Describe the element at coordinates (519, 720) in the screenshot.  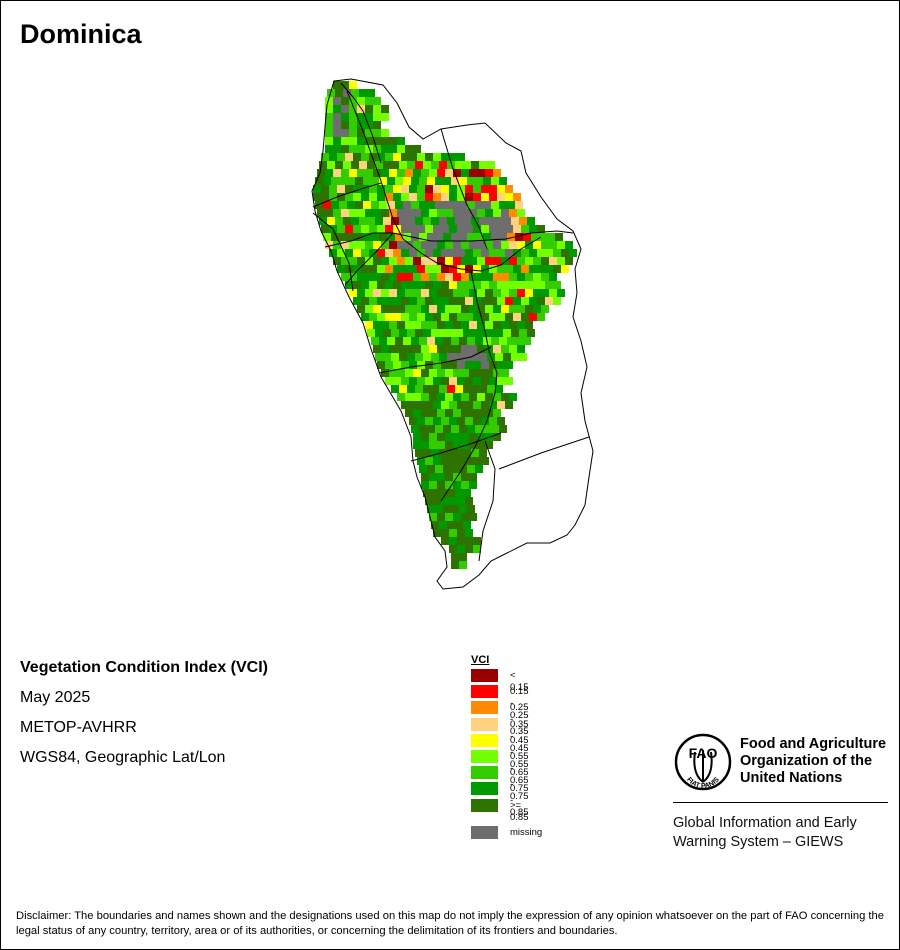
I see `legend-label: 0.25 - 0.35` at that location.